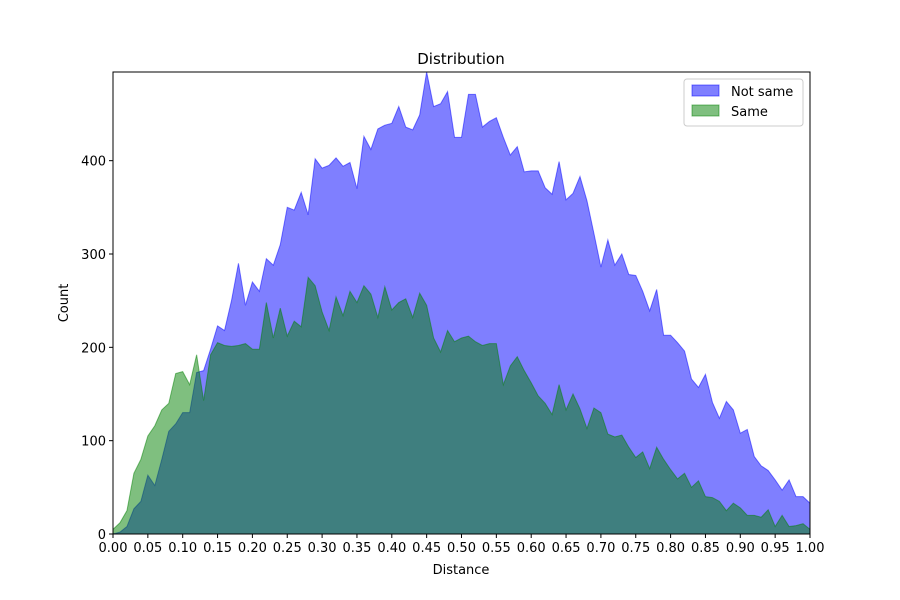  I want to click on x-tick-label: 0.15, so click(217, 548).